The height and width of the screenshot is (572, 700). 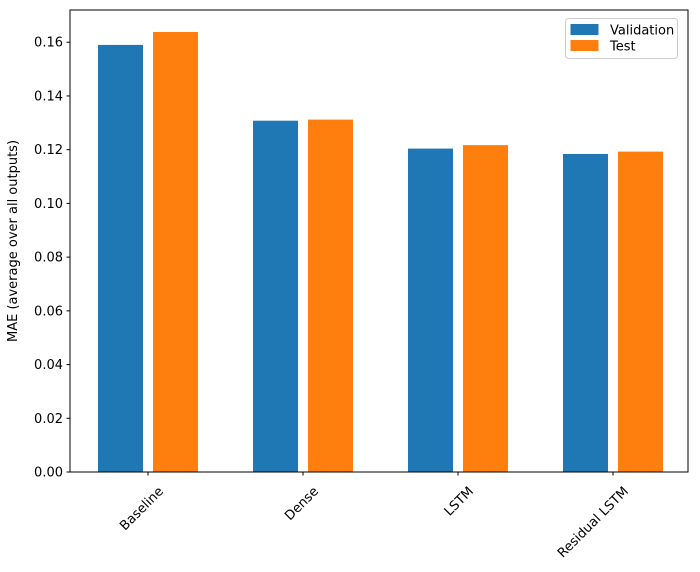 I want to click on x-tick-label-residual-lstm: Residual LSTM, so click(x=593, y=522).